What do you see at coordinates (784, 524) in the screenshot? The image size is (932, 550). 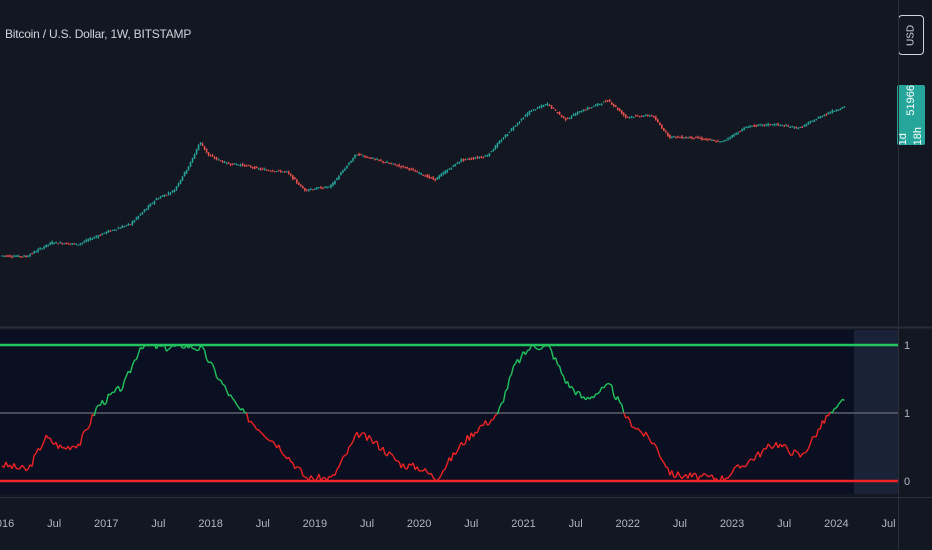 I see `time-tick-label: Jul` at bounding box center [784, 524].